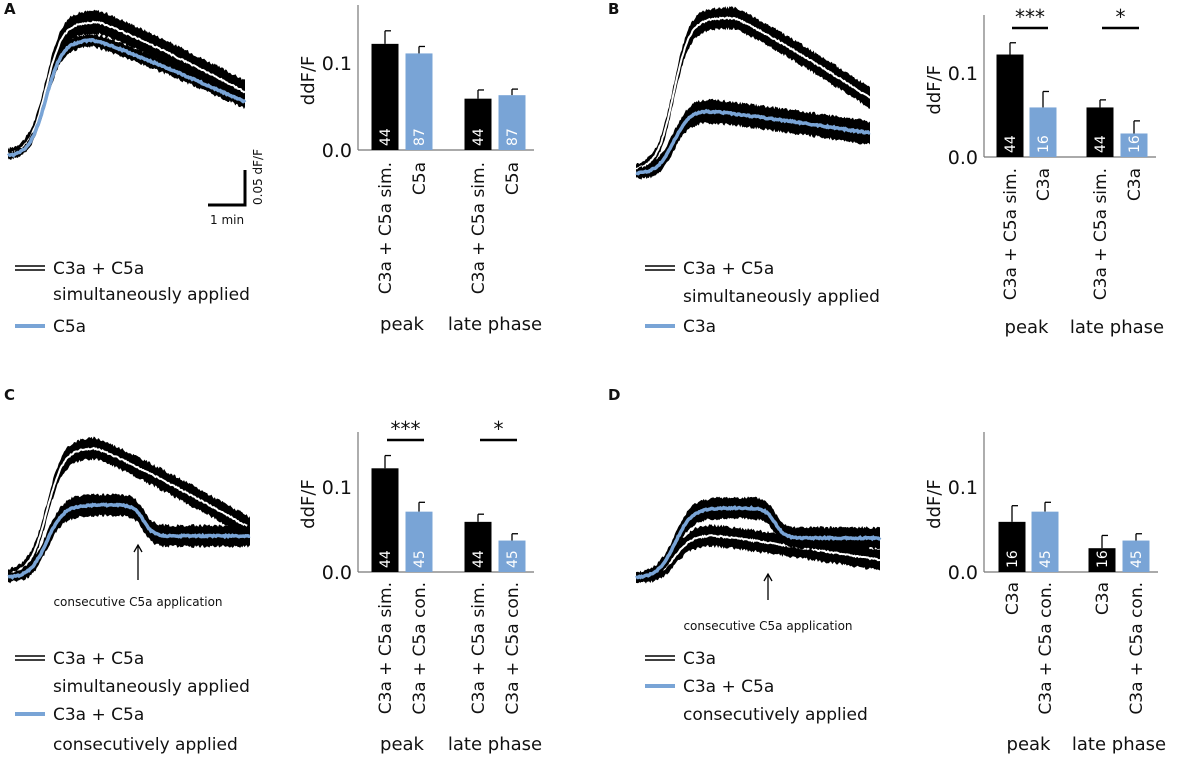  Describe the element at coordinates (768, 577) in the screenshot. I see `arrow-head-icon` at that location.